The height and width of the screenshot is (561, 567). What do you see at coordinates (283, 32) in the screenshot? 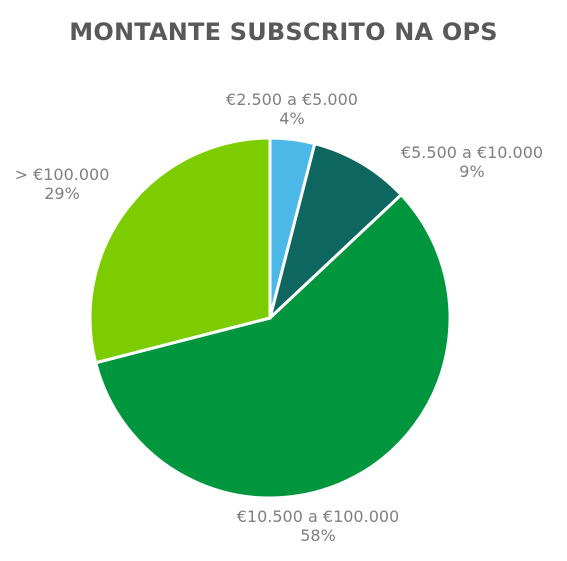
I see `chart-title: MONTANTE SUBSCRITO NA OPS` at bounding box center [283, 32].